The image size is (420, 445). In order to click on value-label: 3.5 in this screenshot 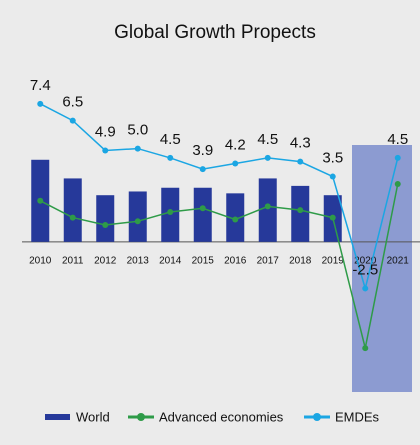, I will do `click(332, 158)`.